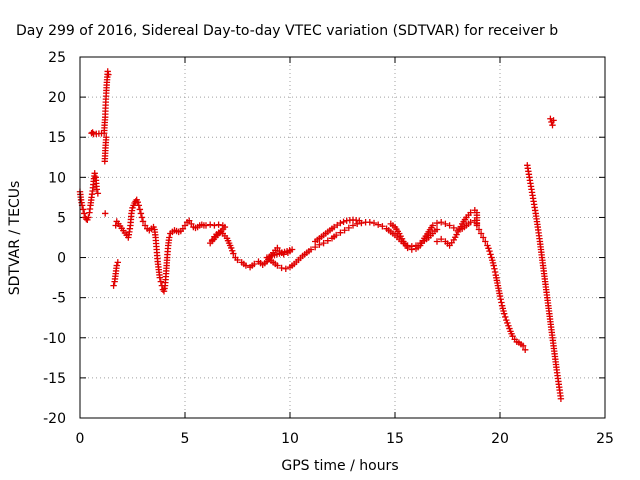 Image resolution: width=640 pixels, height=480 pixels. Describe the element at coordinates (605, 439) in the screenshot. I see `x-tick-label: 25` at that location.